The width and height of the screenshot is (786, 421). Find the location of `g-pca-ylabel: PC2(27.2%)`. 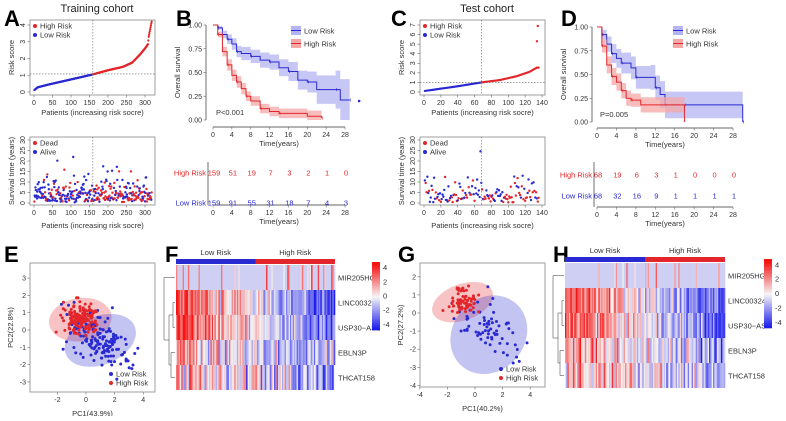

g-pca-ylabel: PC2(27.2%) is located at coordinates (400, 324).